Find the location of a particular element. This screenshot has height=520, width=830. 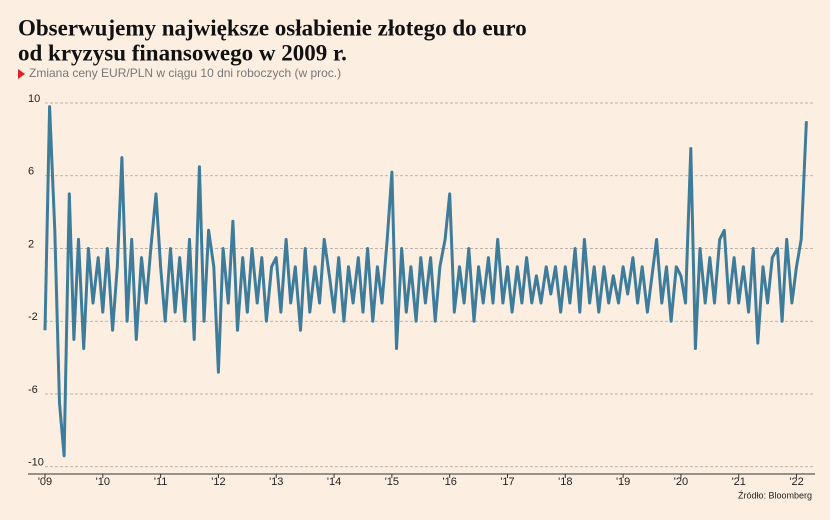

x-tick-label: '09 is located at coordinates (45, 482).